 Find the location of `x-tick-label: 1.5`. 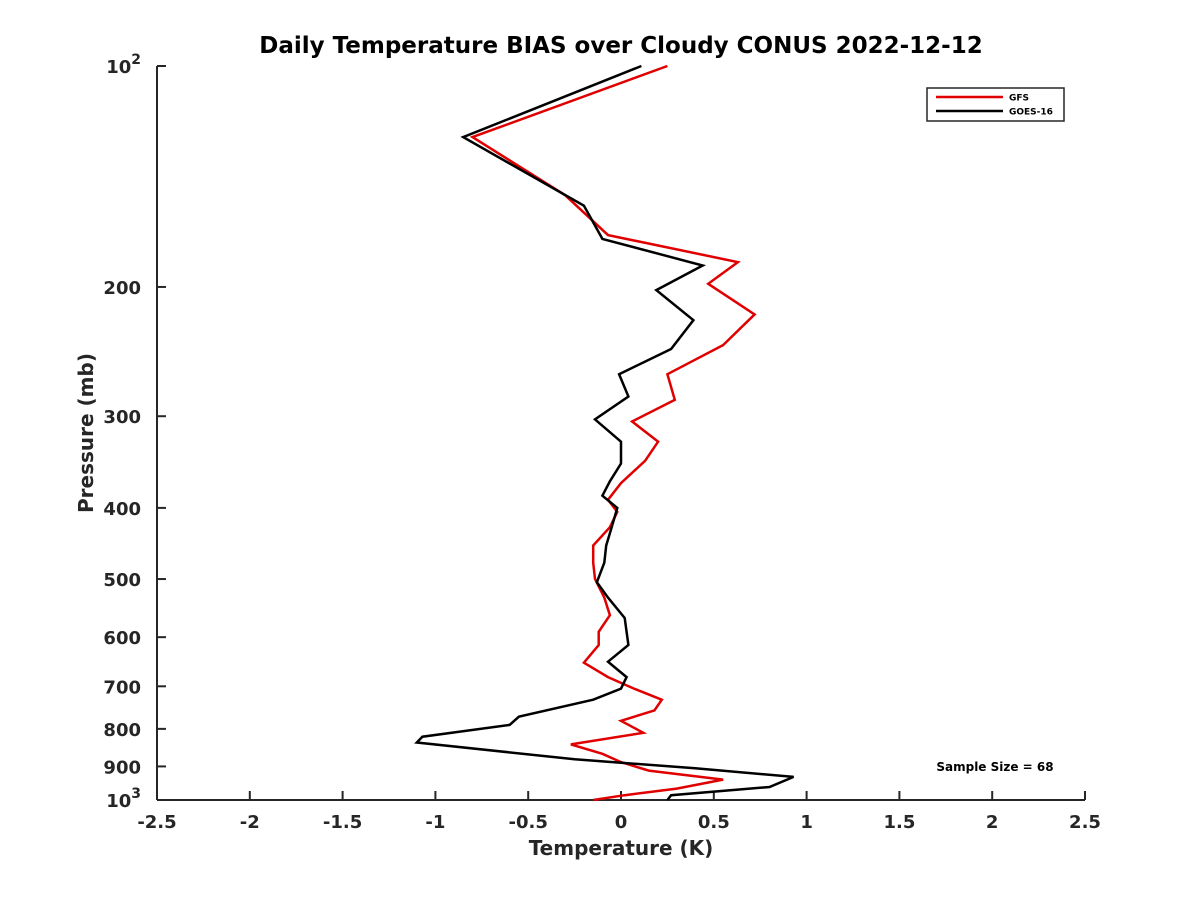

x-tick-label: 1.5 is located at coordinates (899, 822).